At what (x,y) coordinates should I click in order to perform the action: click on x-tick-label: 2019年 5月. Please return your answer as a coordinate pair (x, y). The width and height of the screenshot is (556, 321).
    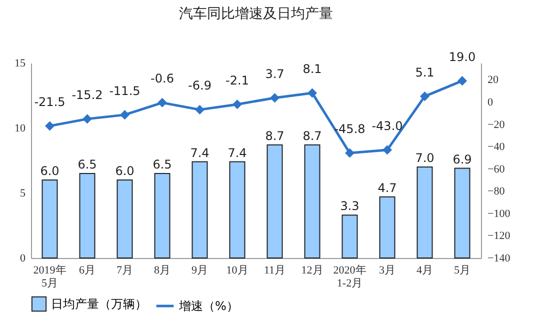
    Looking at the image, I should click on (49, 277).